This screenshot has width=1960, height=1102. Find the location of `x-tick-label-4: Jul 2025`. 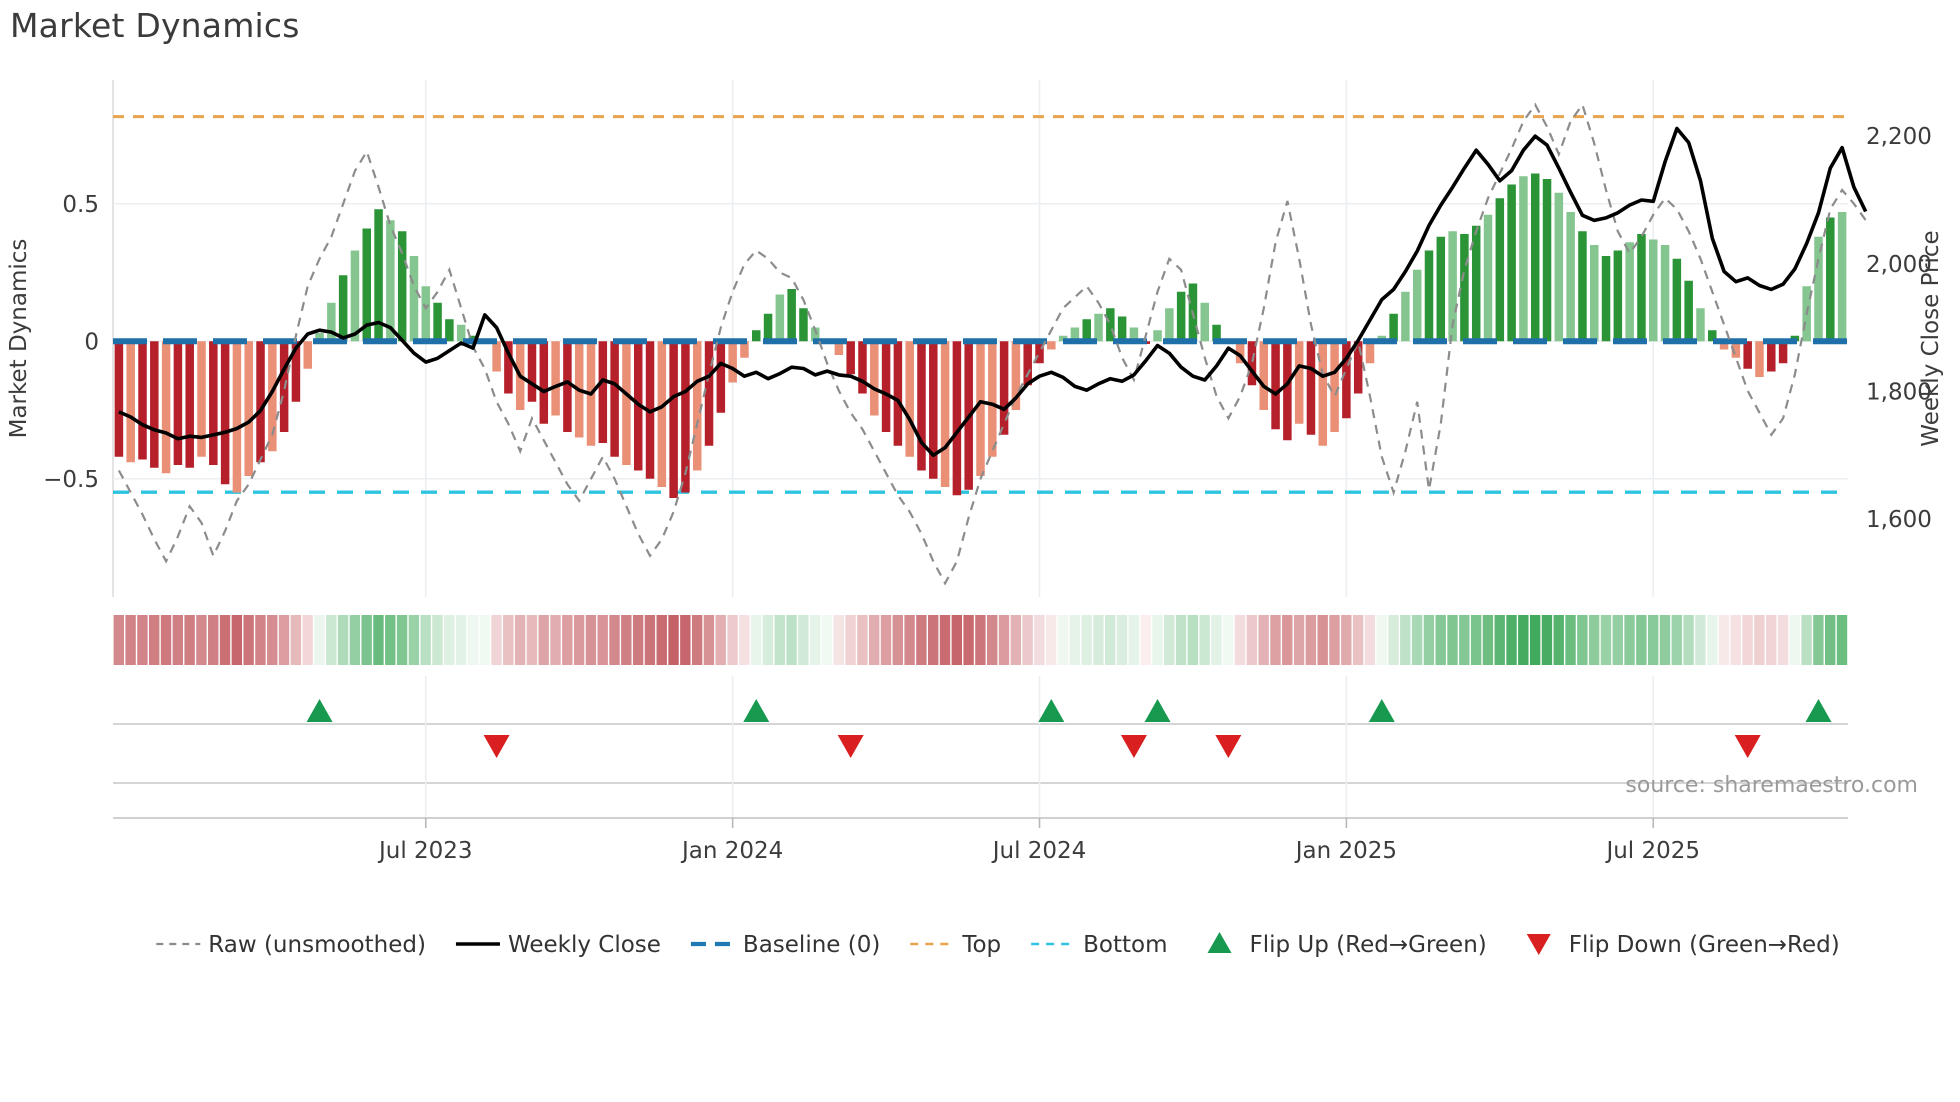

x-tick-label-4: Jul 2025 is located at coordinates (1652, 851).